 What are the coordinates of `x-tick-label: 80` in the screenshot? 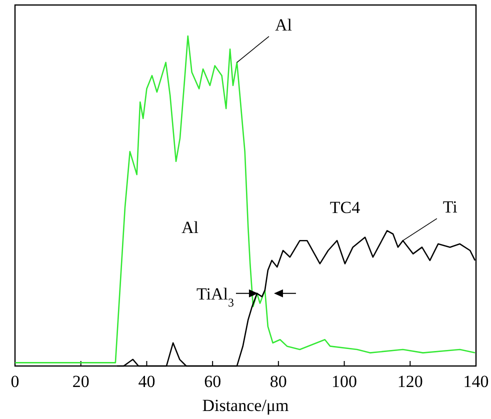 It's located at (278, 381).